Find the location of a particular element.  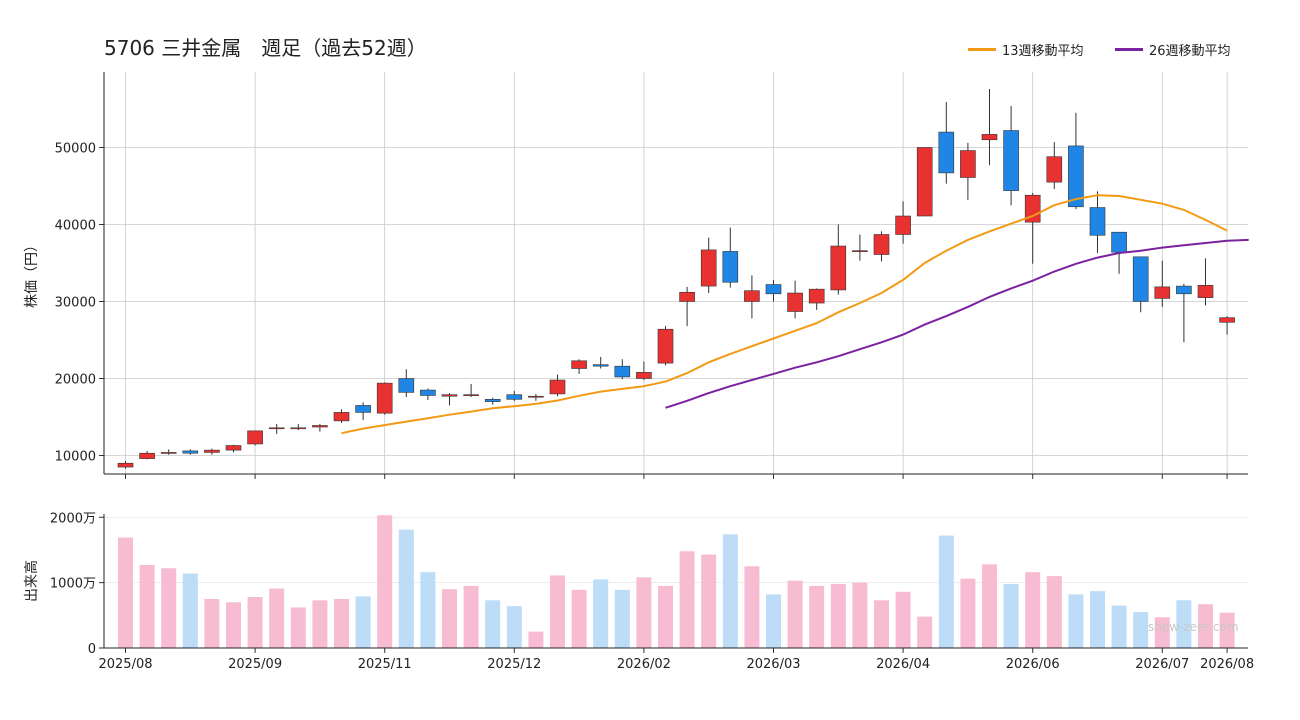

x-tick-label: 2026/08 is located at coordinates (1227, 664).